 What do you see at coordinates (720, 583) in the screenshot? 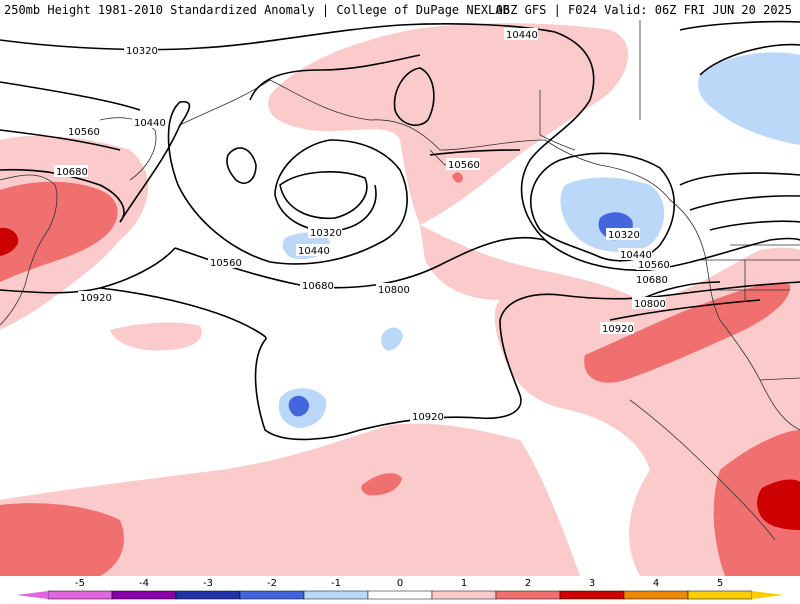
I see `colorbar-tick: 5` at bounding box center [720, 583].